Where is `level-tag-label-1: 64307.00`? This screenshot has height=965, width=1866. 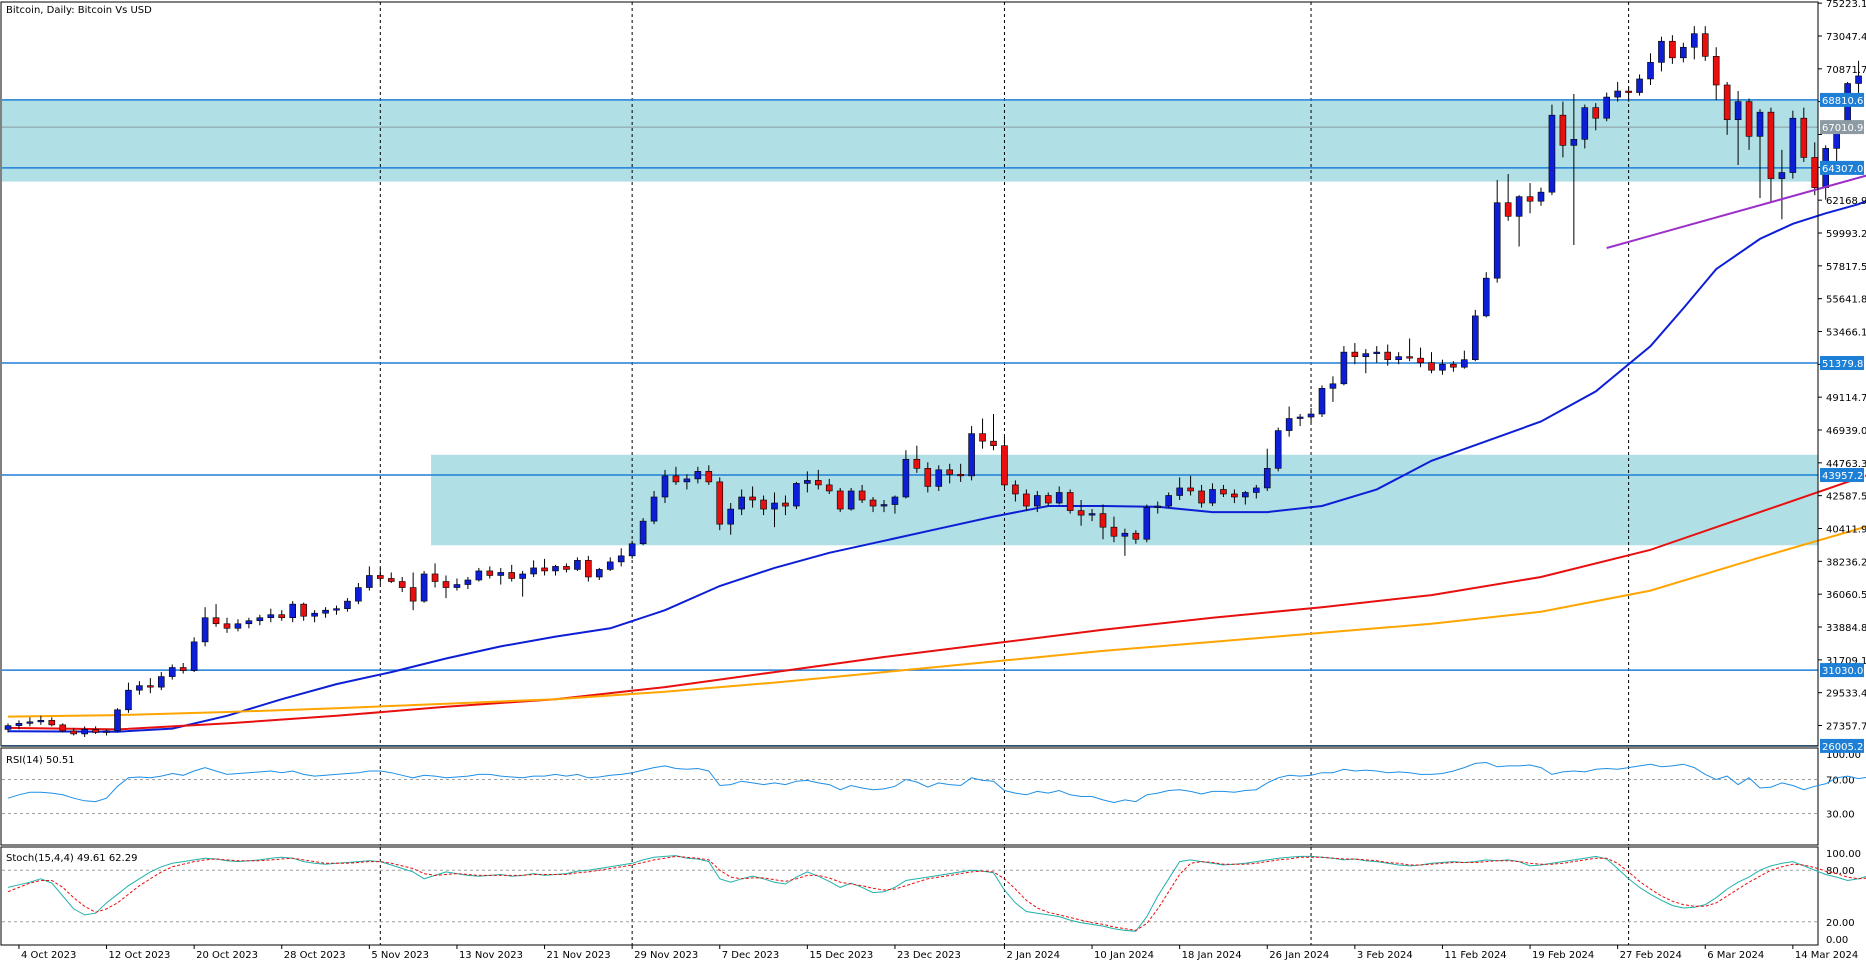
level-tag-label-1: 64307.00 is located at coordinates (1844, 169).